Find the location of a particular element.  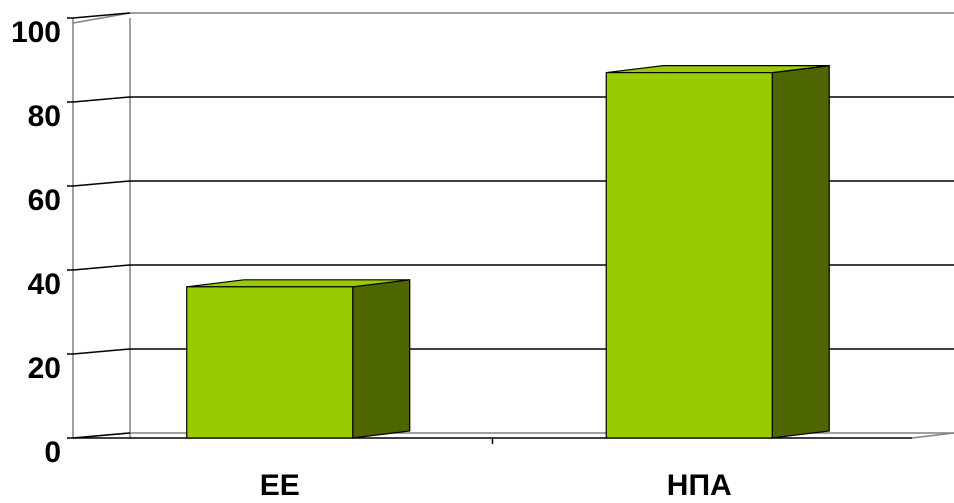

bar-side-ЕЕ is located at coordinates (381, 359).